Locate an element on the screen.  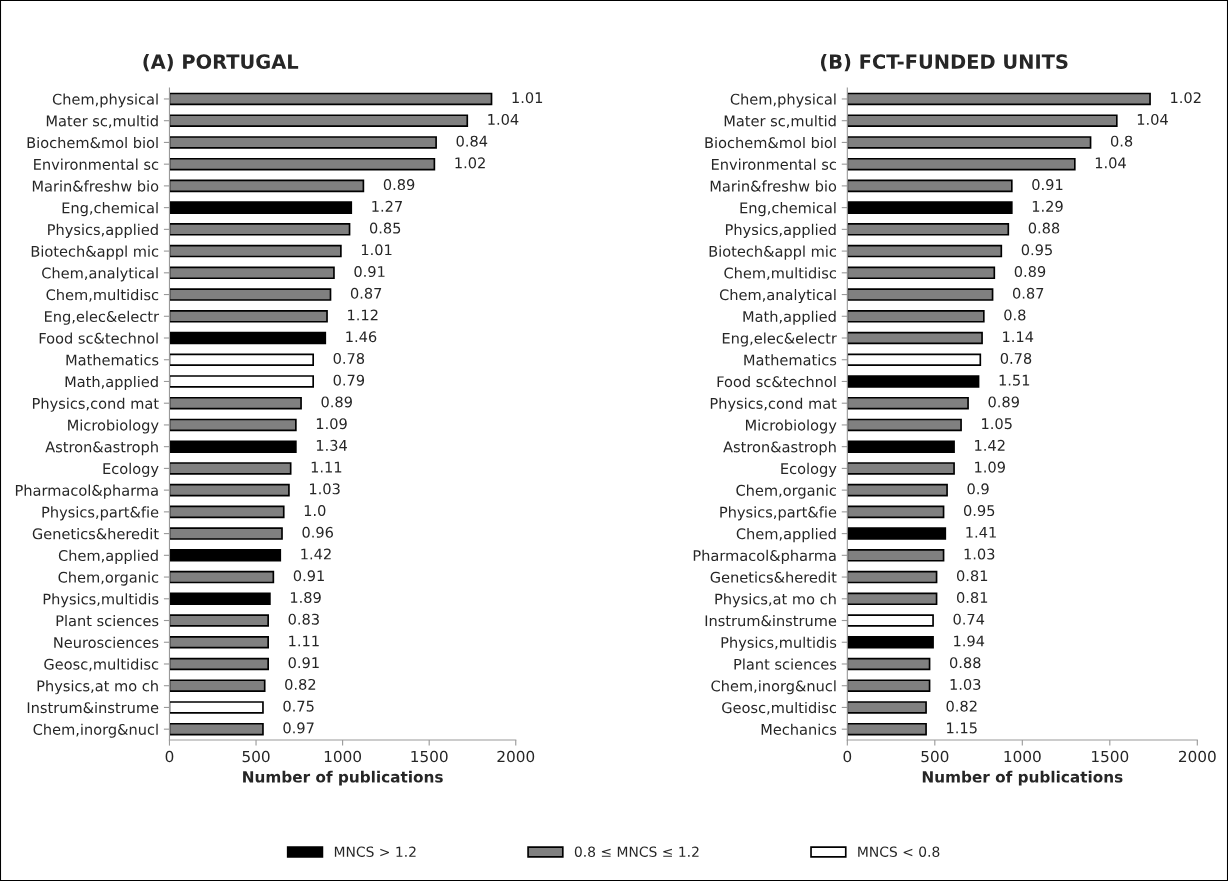
y-tick-label: Physics,at mo ch is located at coordinates (775, 600).